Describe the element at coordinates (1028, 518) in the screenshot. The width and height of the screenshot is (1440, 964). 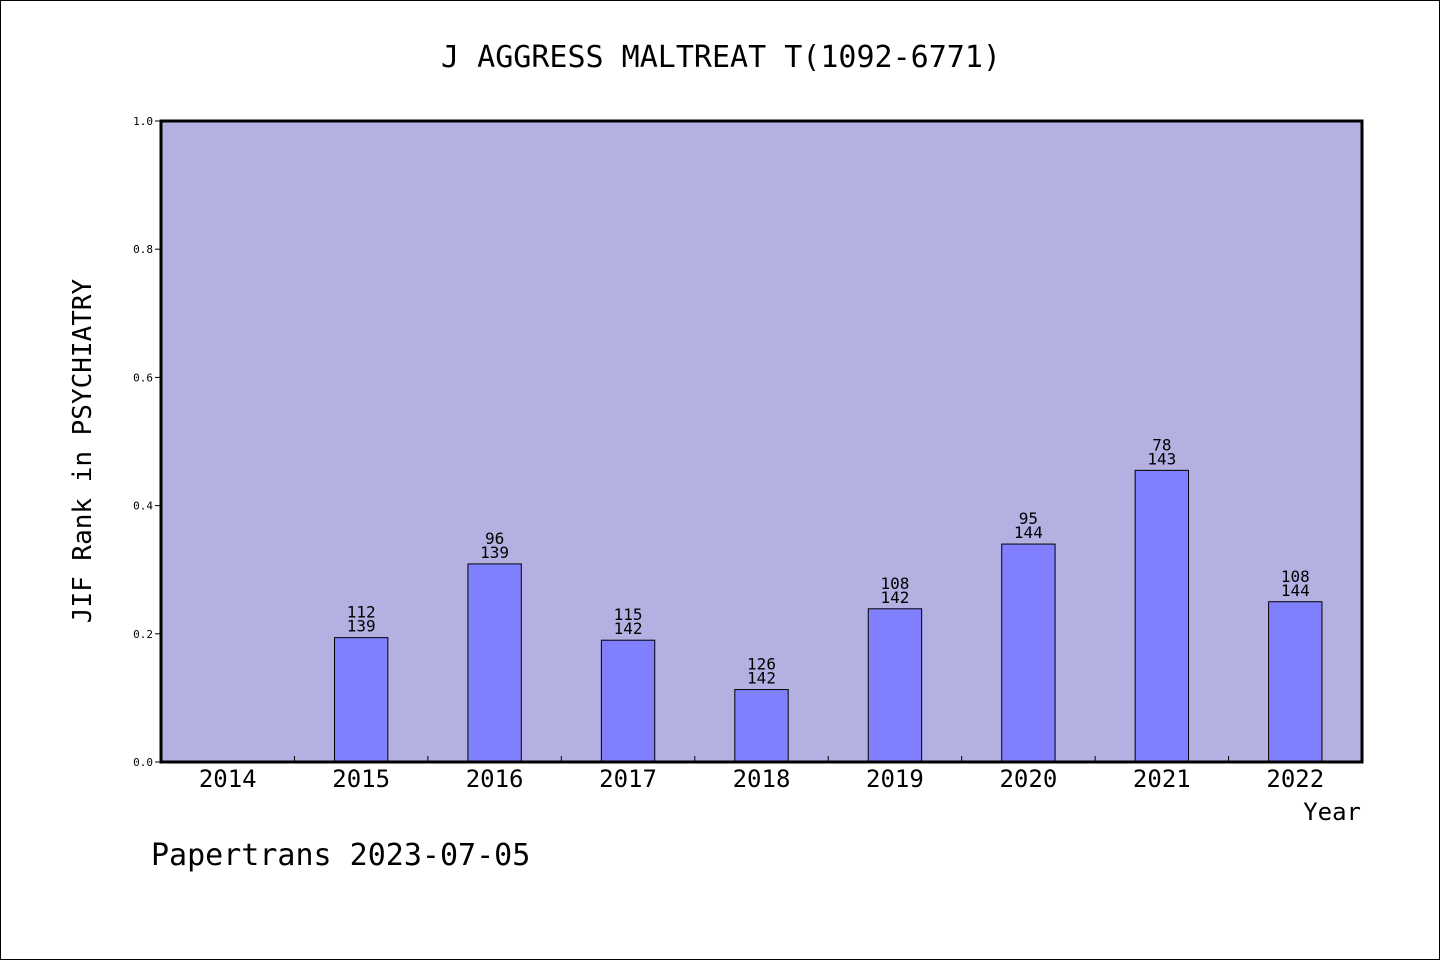
I see `bar-rank-label: 95` at that location.